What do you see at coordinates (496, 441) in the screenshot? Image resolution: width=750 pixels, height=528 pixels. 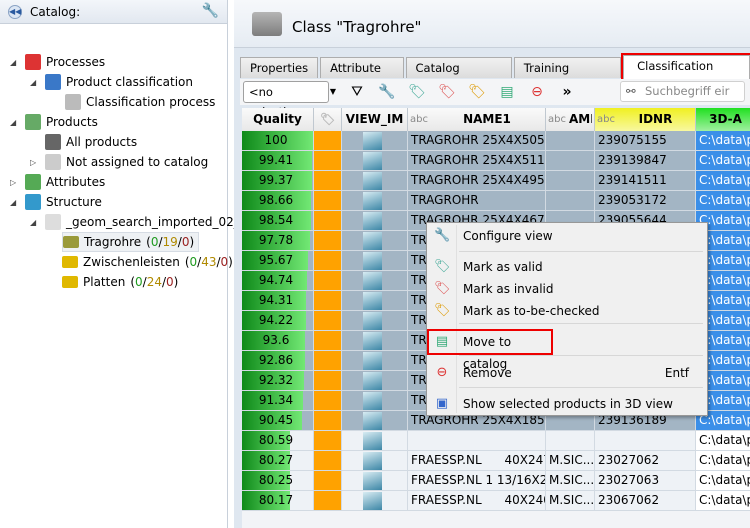 I see `table-row: 80.59 C:\data\p` at bounding box center [496, 441].